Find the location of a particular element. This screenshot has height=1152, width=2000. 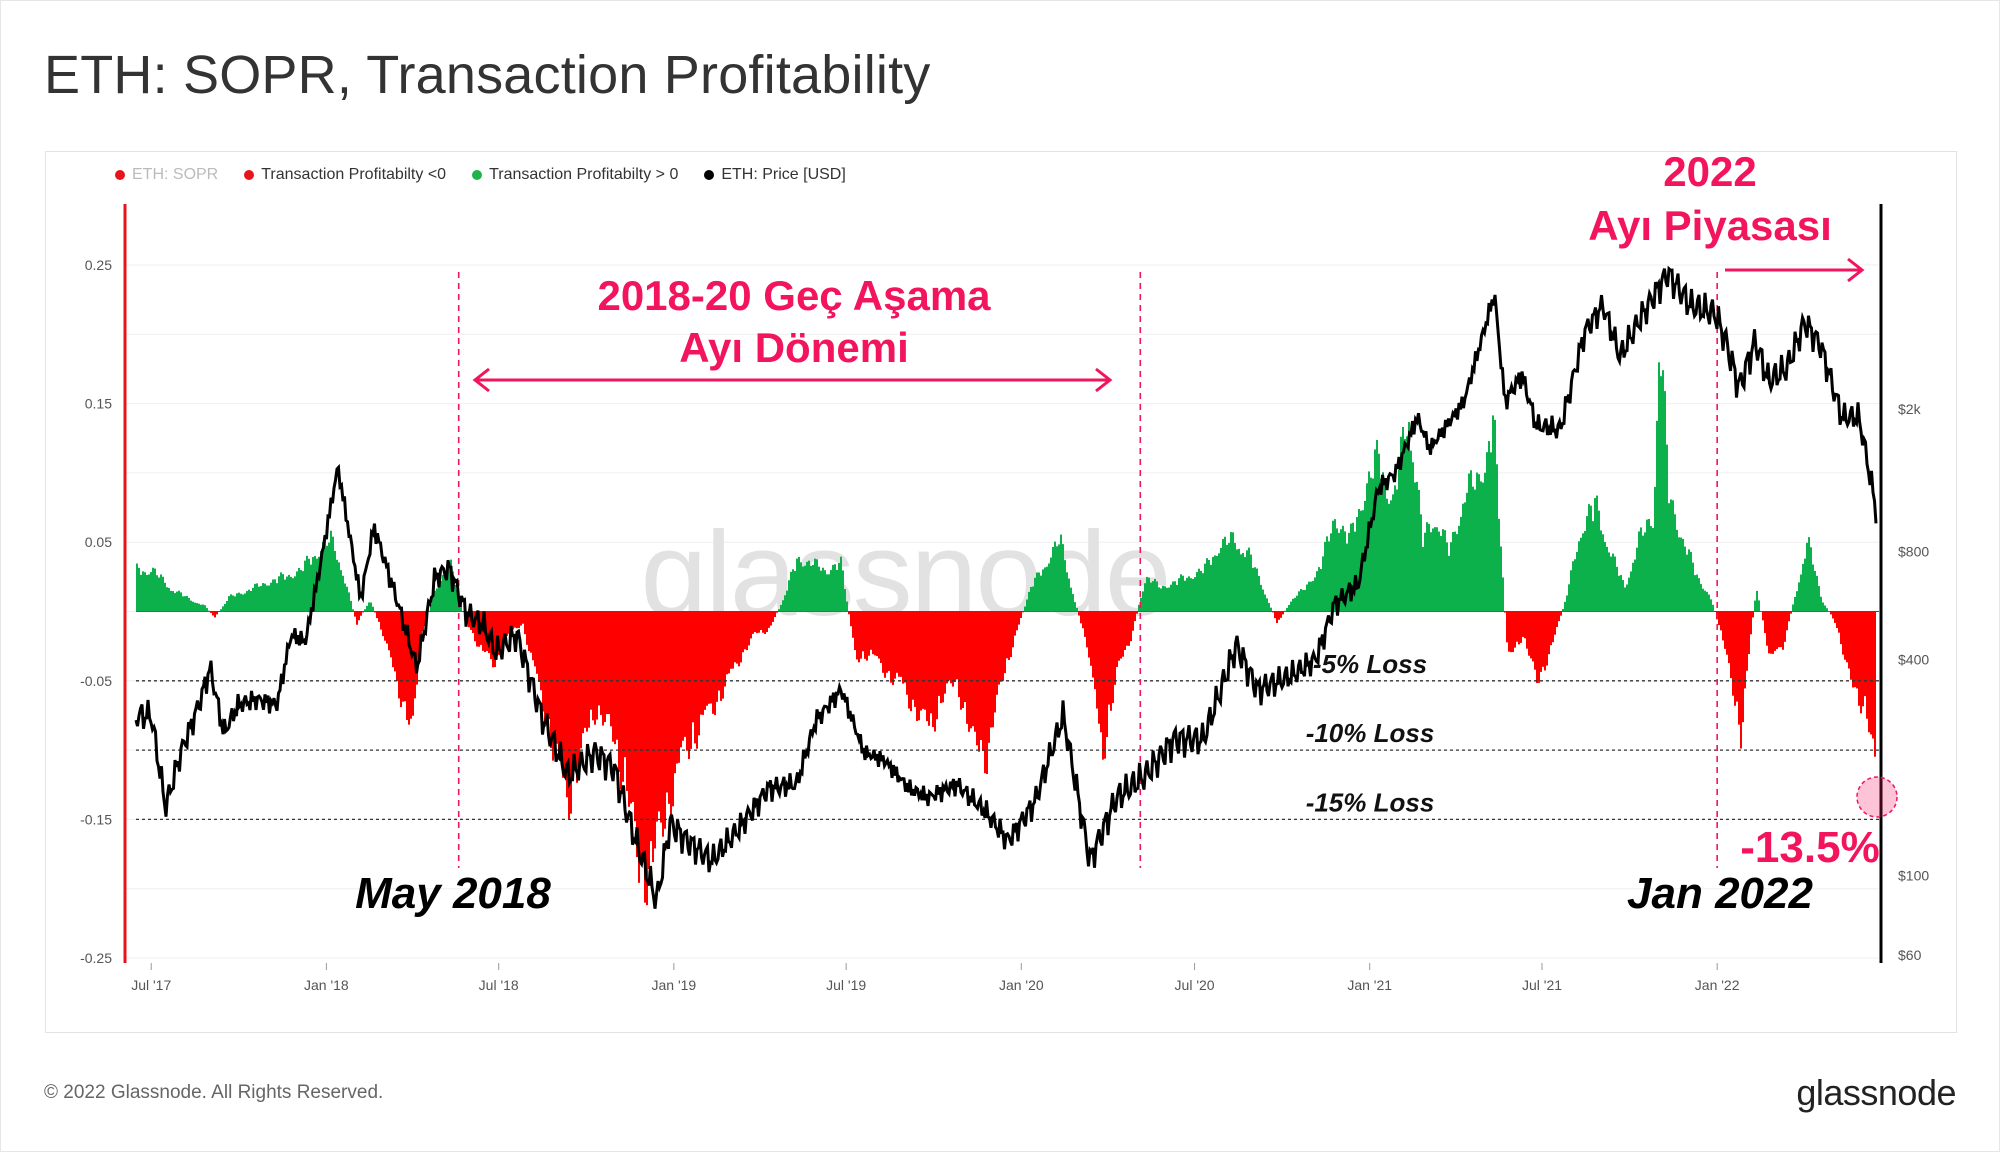

right-axis-tick-label: $100 is located at coordinates (1913, 875).